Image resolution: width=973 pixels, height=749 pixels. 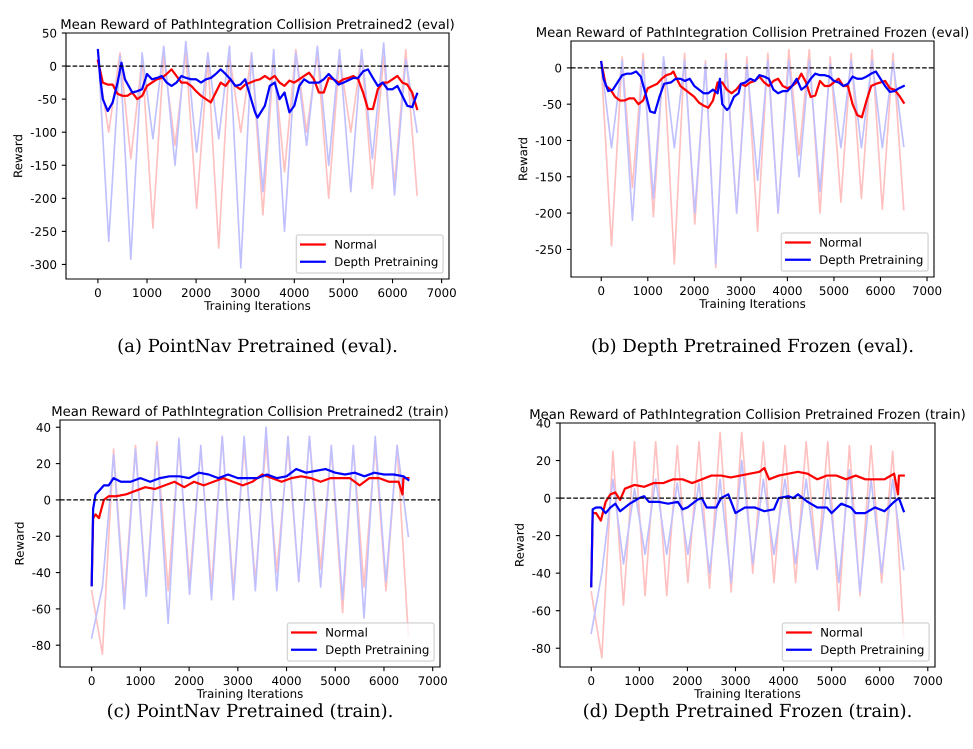 What do you see at coordinates (250, 711) in the screenshot?
I see `text: (c) PointNav Pretrained (train).` at bounding box center [250, 711].